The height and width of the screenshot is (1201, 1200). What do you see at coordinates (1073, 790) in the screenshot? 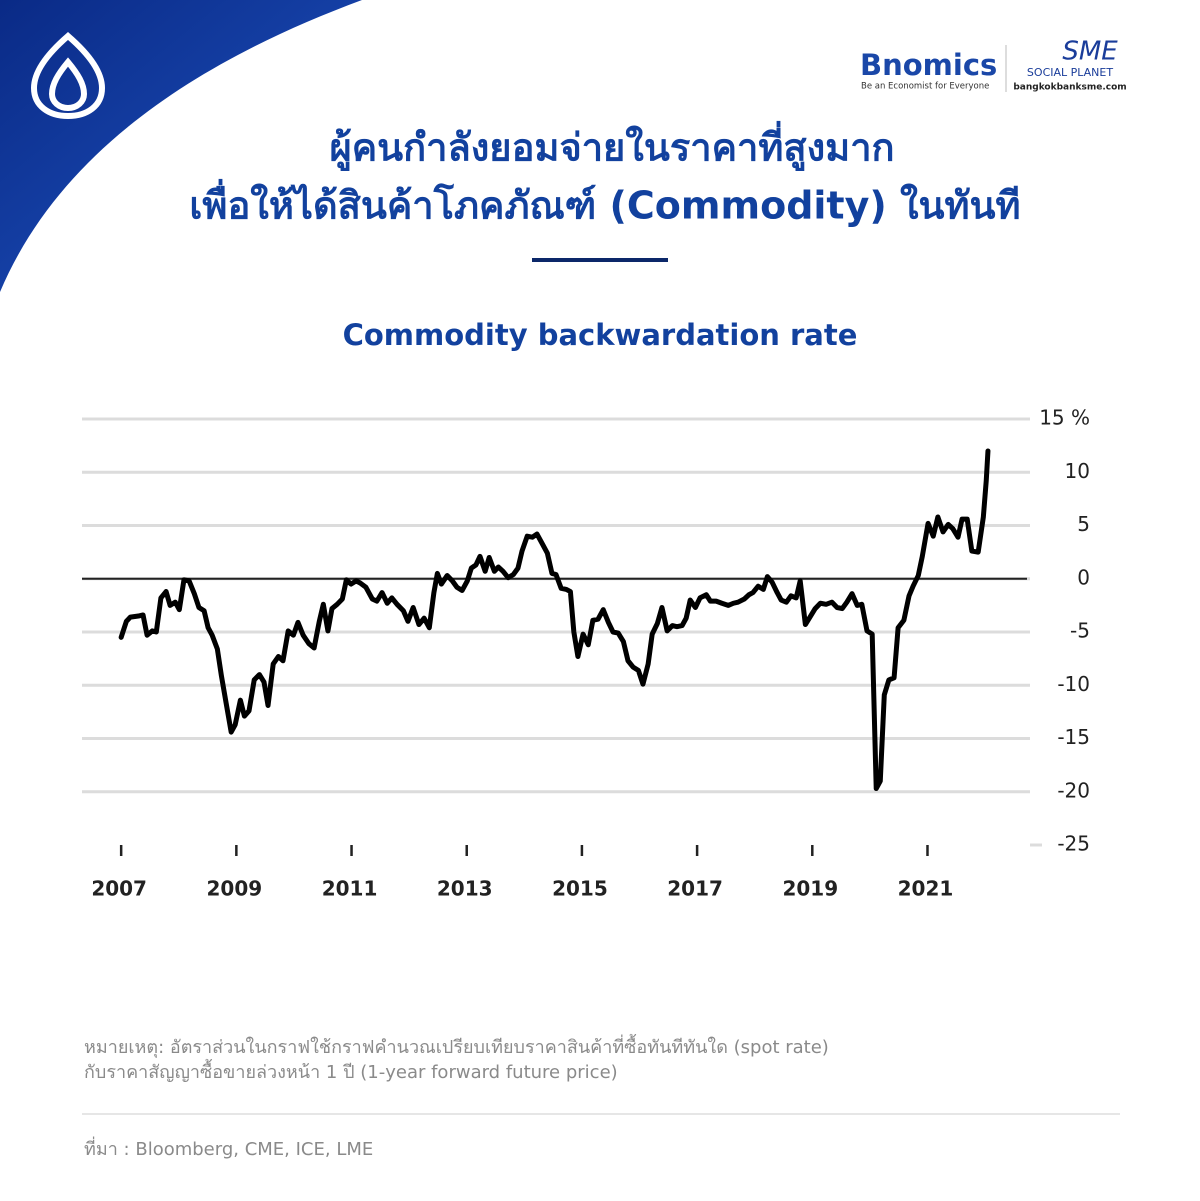
I see `y-tick-label: -20` at bounding box center [1073, 790].